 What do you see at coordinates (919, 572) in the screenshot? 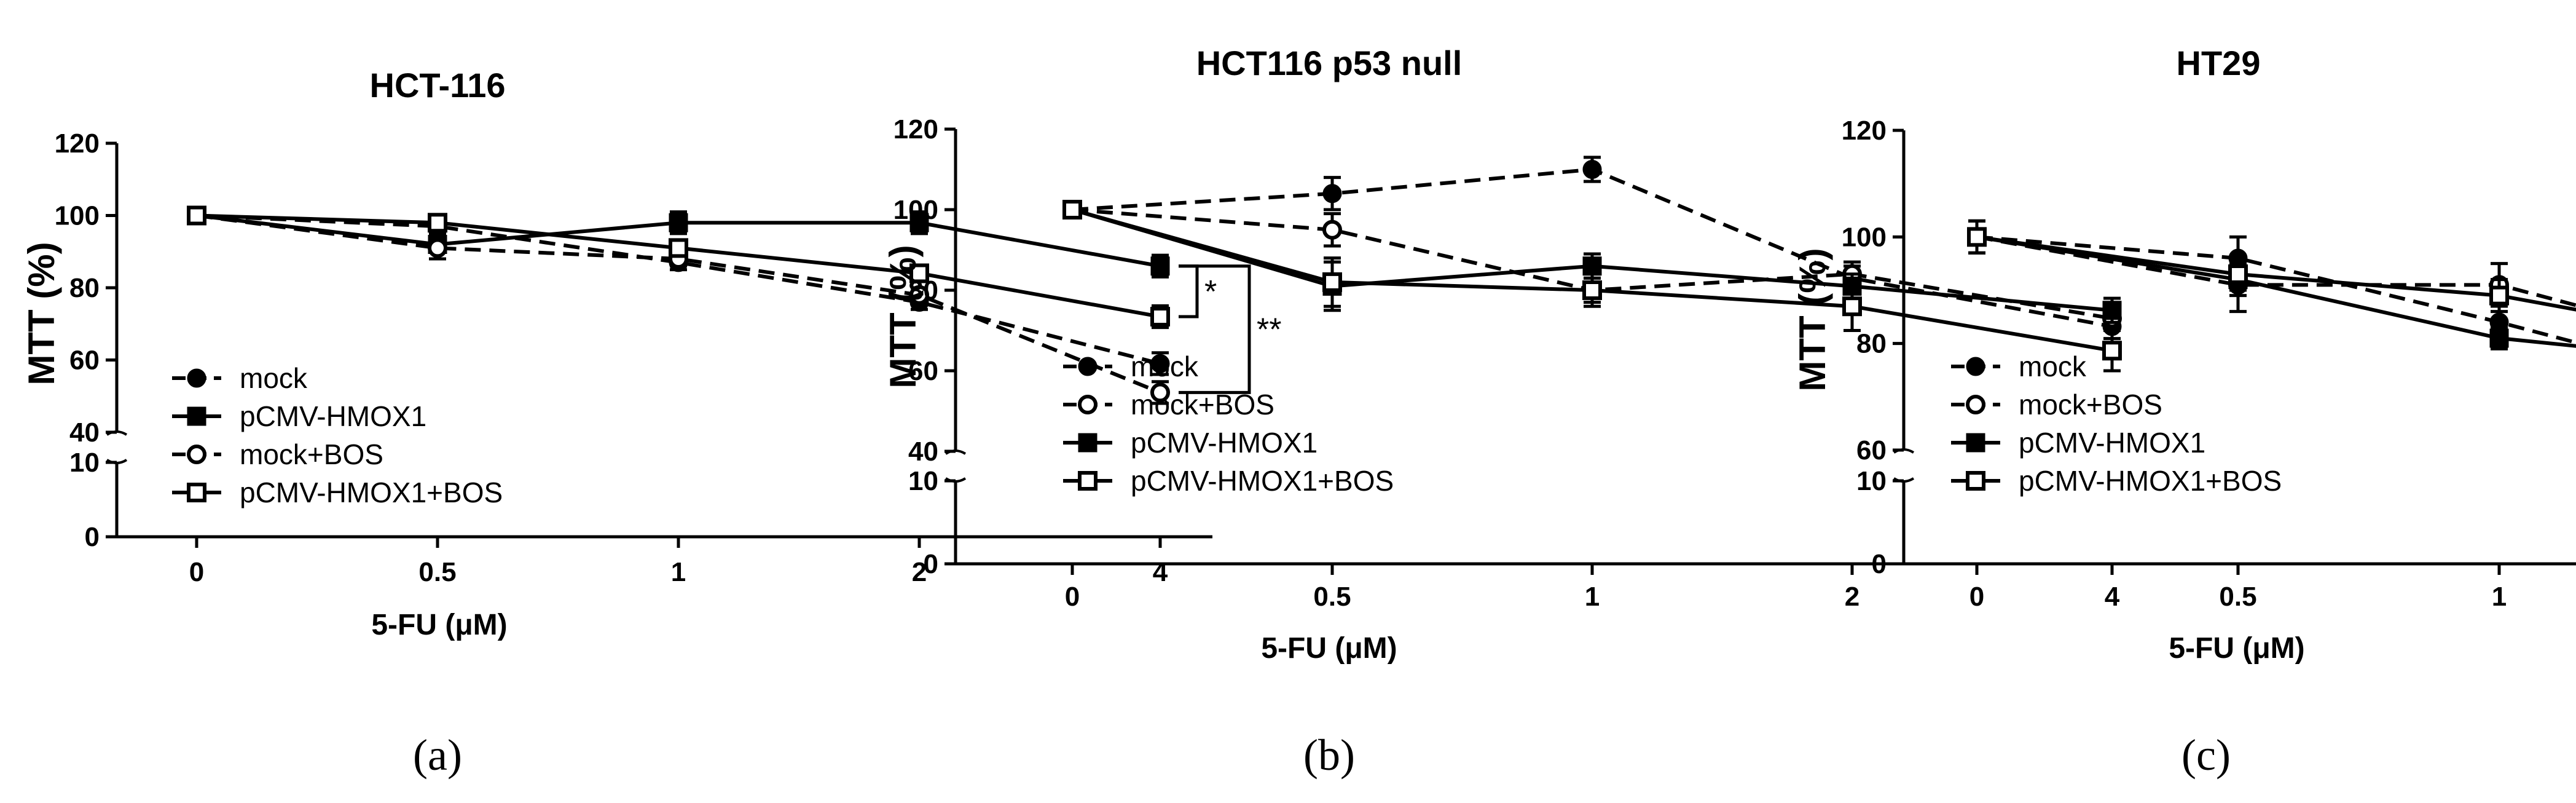
I see `x-tick-label: 2` at bounding box center [919, 572].